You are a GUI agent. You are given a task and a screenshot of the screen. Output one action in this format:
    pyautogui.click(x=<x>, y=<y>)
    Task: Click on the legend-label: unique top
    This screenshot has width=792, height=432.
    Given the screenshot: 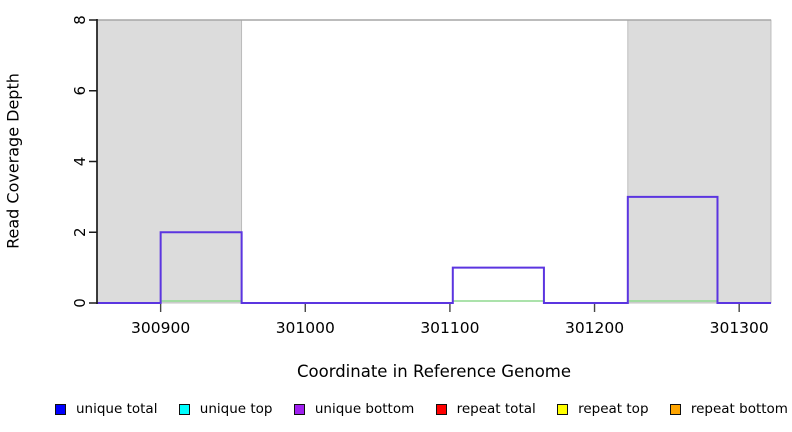 What is the action you would take?
    pyautogui.click(x=236, y=409)
    